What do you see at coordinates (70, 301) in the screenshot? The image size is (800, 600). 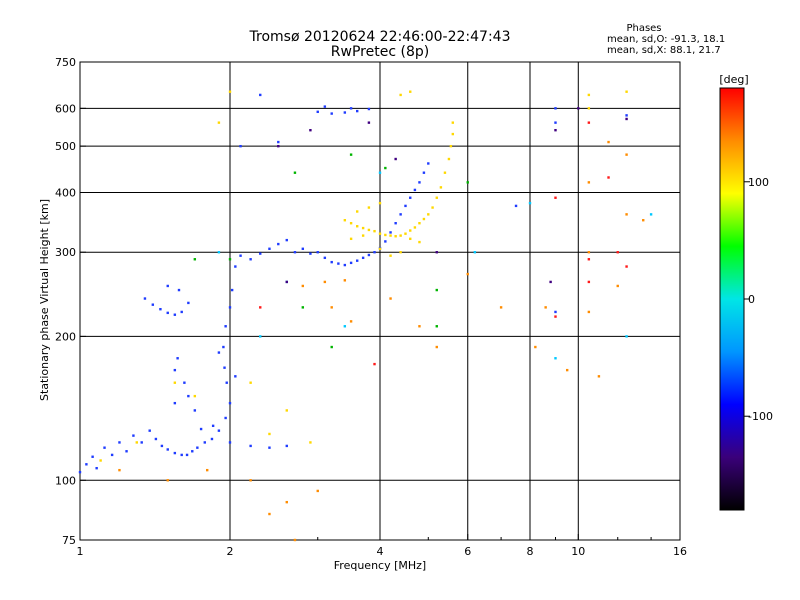 I see `y-axis-ticks: 75 100 200 300 400 500 600 750` at bounding box center [70, 301].